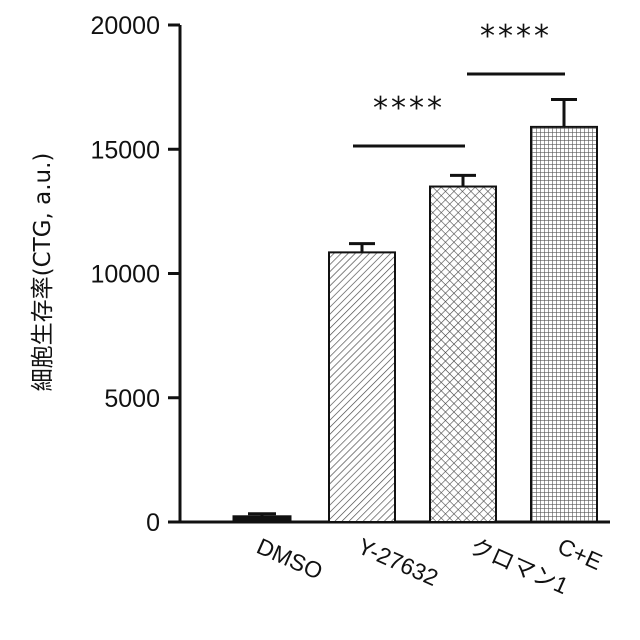  Describe the element at coordinates (262, 519) in the screenshot. I see `bar-DMSO` at that location.